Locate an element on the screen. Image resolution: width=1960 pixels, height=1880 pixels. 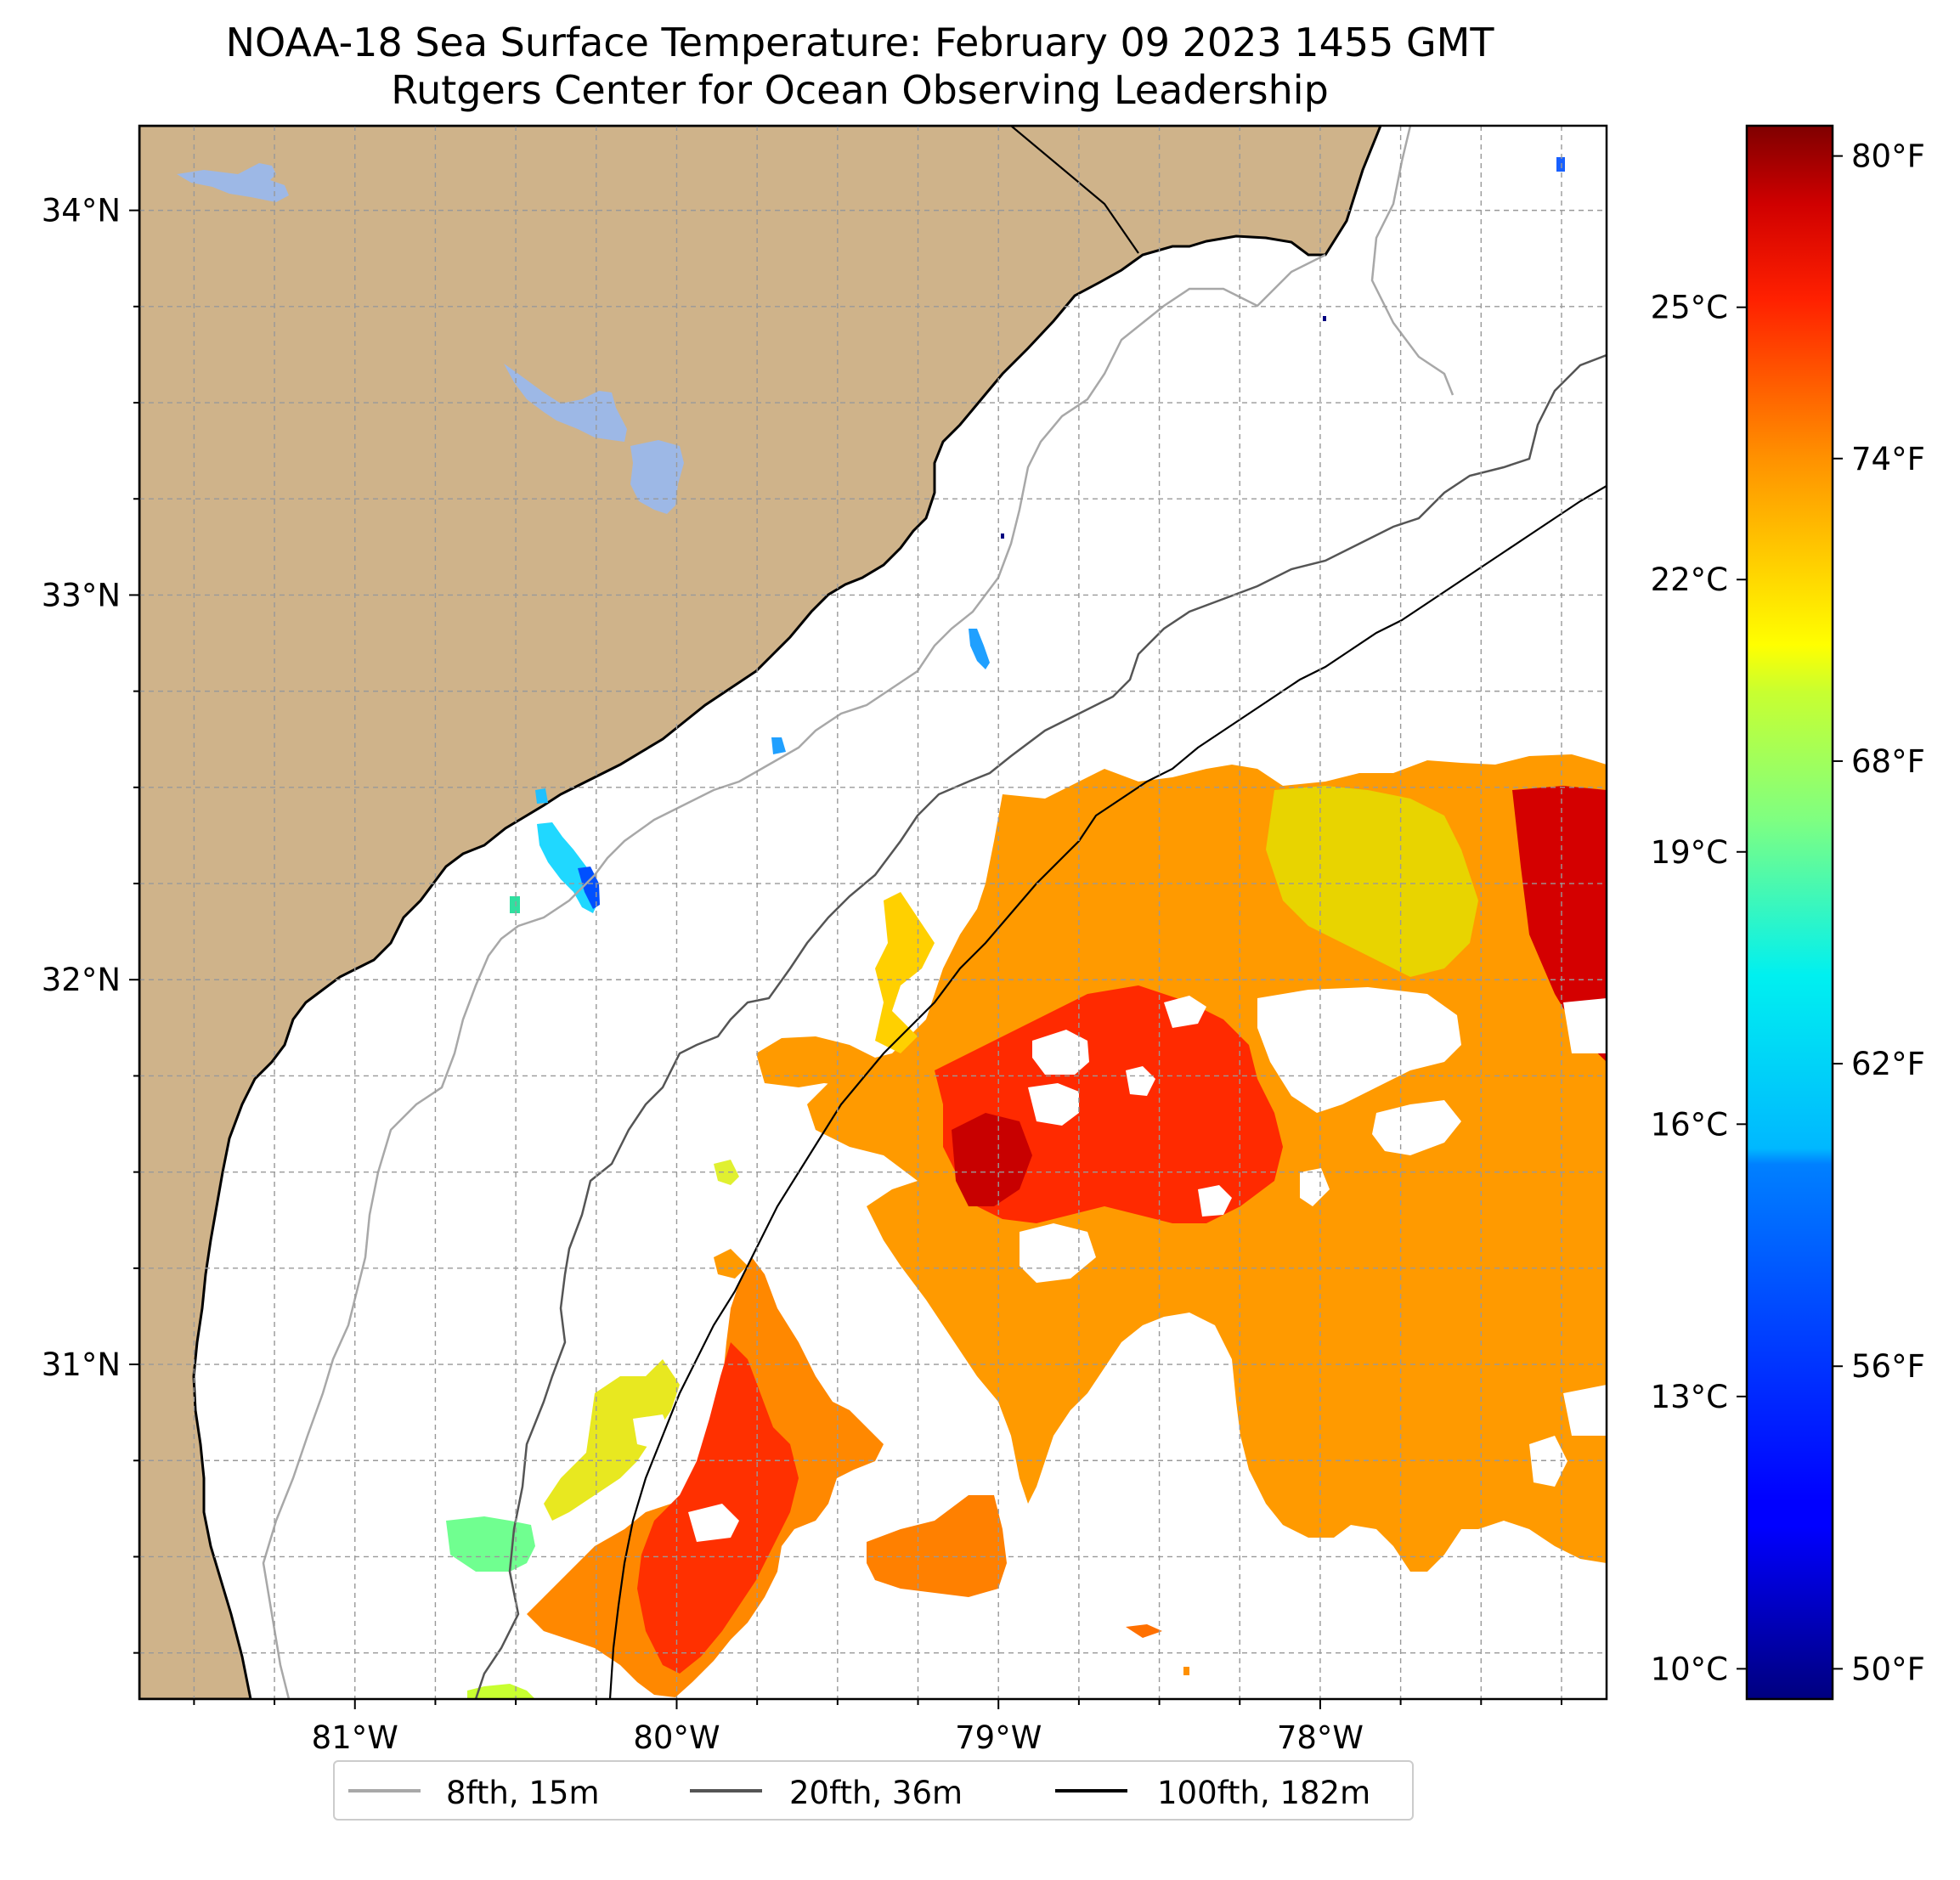
legend-item-8fth: 8fth, 15m is located at coordinates (474, 1793).